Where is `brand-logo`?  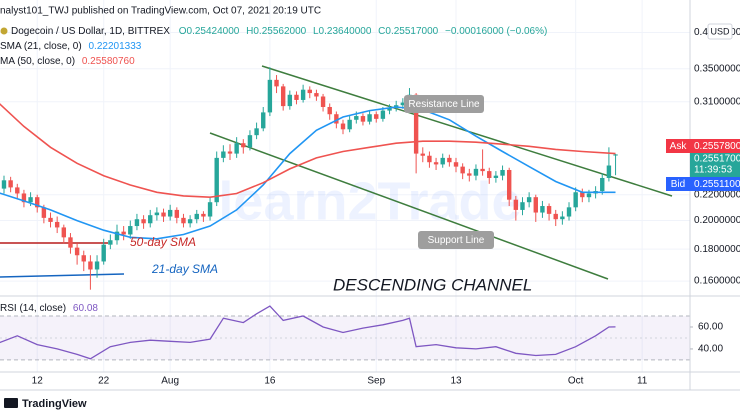
brand-logo is located at coordinates (11, 403).